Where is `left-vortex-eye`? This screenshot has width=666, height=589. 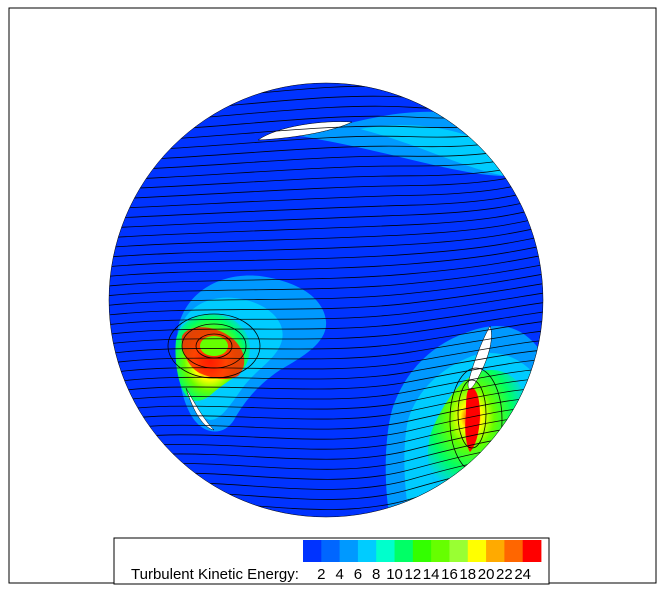
left-vortex-eye is located at coordinates (214, 346).